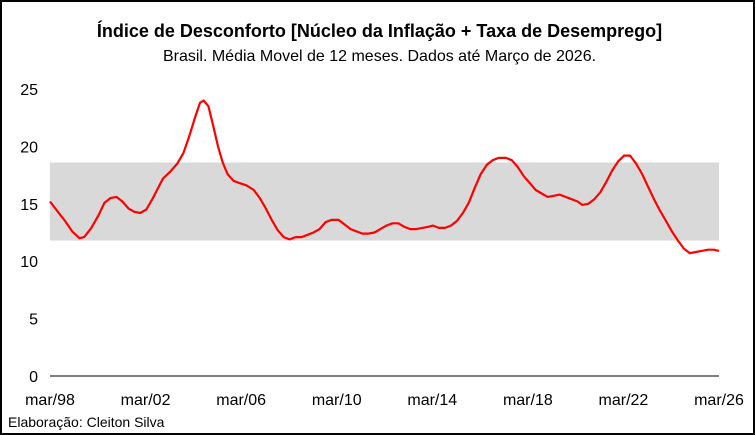  Describe the element at coordinates (241, 400) in the screenshot. I see `x-tick-label: mar/06` at that location.